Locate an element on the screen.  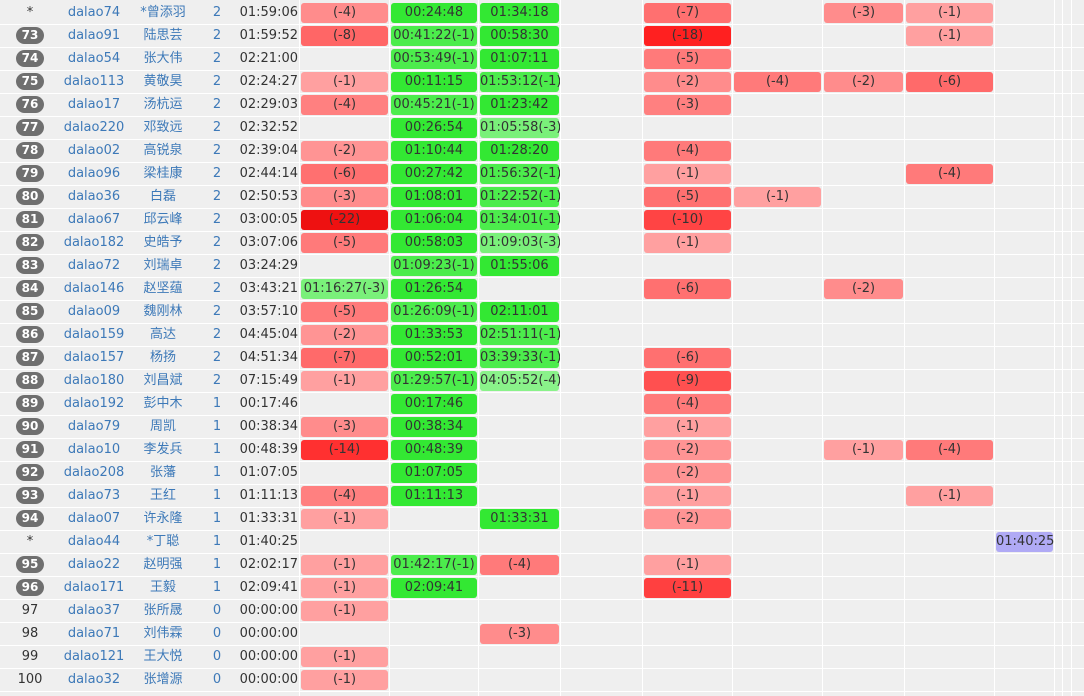
user-link: dalao37 is located at coordinates (94, 610).